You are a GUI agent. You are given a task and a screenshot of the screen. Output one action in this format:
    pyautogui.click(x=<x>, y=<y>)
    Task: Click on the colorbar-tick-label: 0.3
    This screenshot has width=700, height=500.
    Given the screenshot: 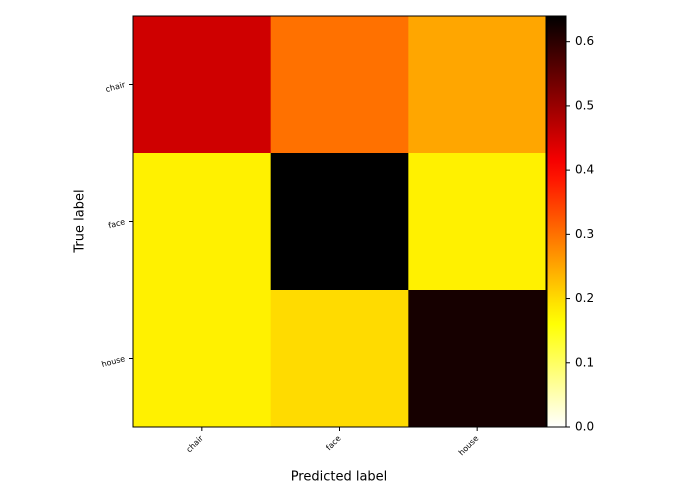 What is the action you would take?
    pyautogui.click(x=584, y=234)
    